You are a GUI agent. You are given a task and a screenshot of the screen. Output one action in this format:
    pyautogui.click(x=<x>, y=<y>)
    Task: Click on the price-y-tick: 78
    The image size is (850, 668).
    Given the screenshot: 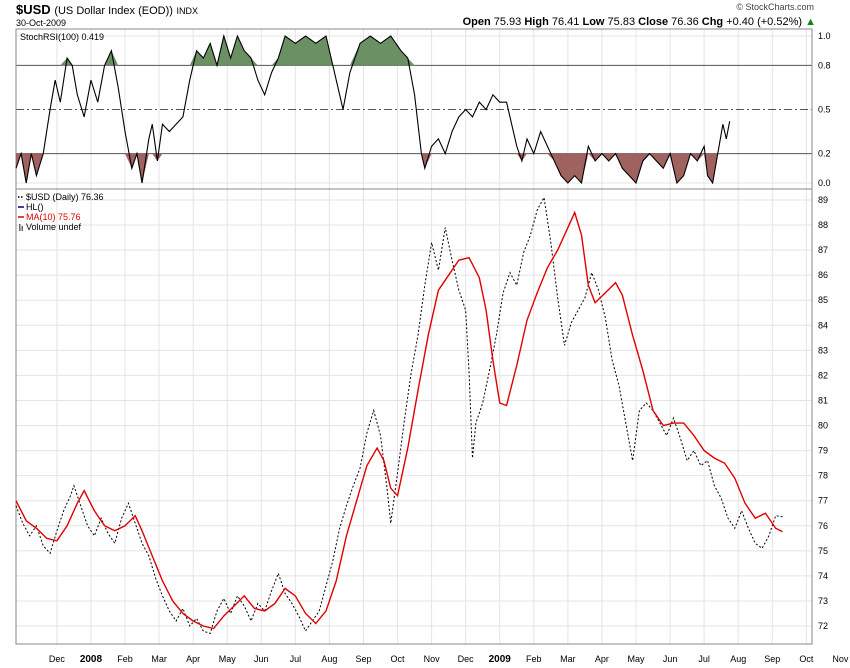 What is the action you would take?
    pyautogui.click(x=823, y=476)
    